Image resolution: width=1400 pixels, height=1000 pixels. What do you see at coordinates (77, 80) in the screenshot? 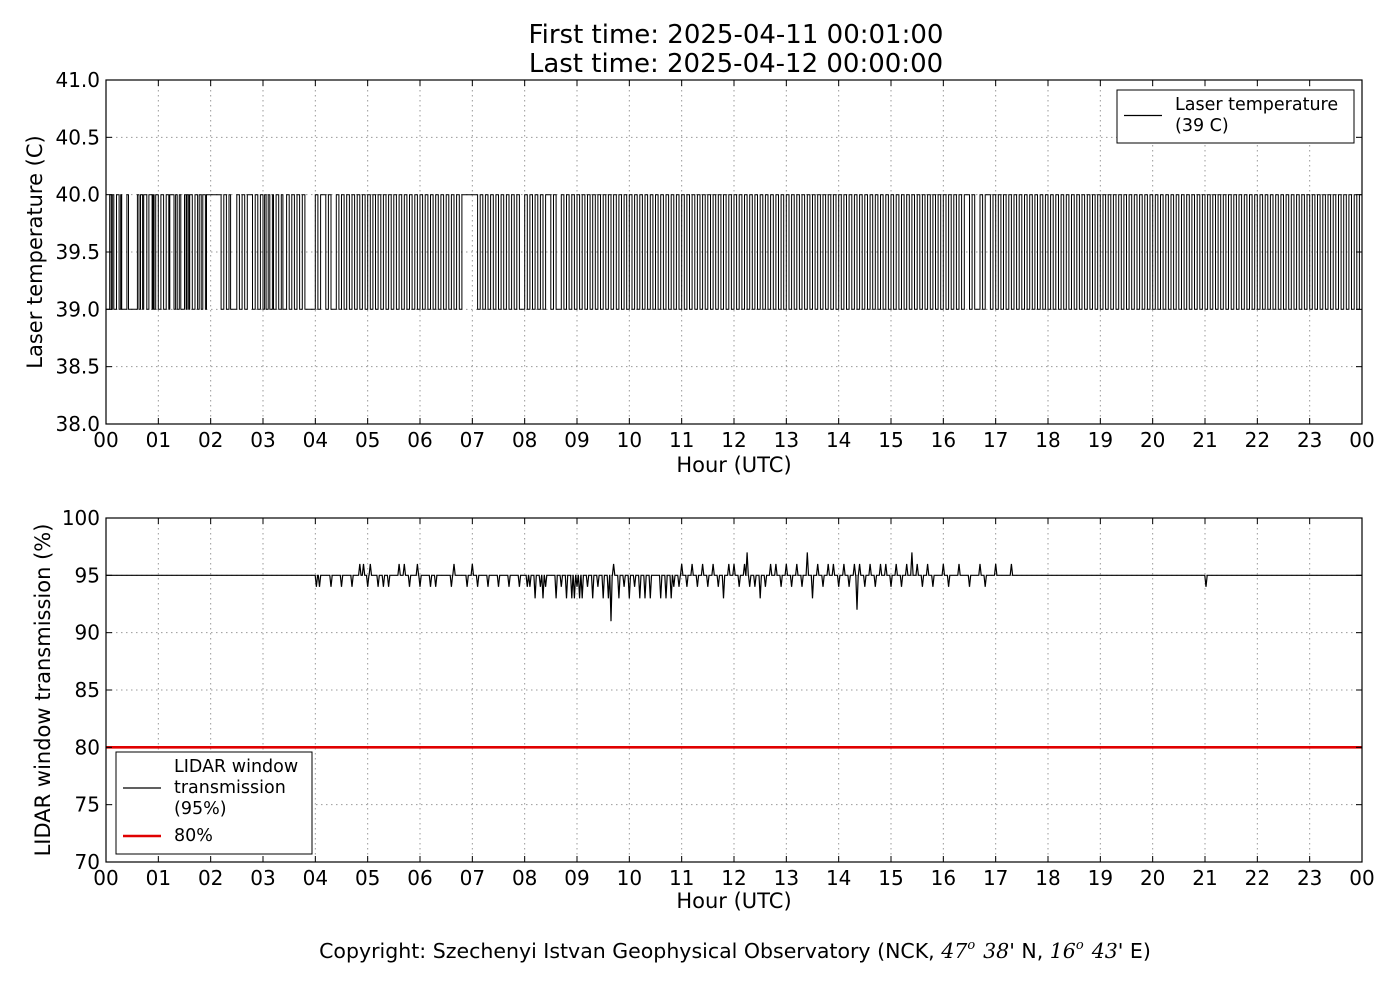
I see `y-tick-label: 41.0` at bounding box center [77, 80].